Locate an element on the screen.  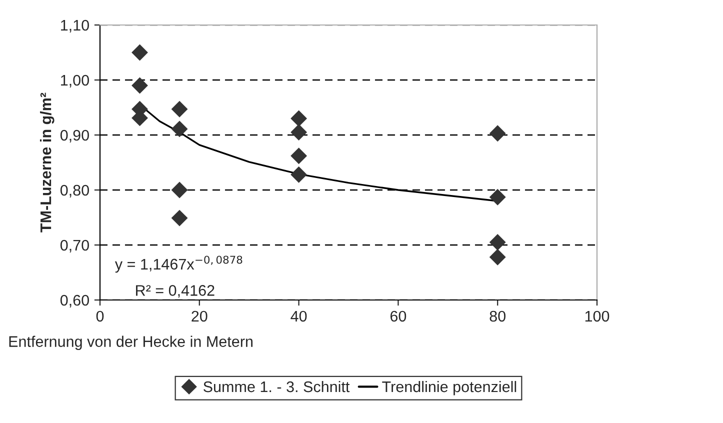
x-tick-label: 40 is located at coordinates (298, 316).